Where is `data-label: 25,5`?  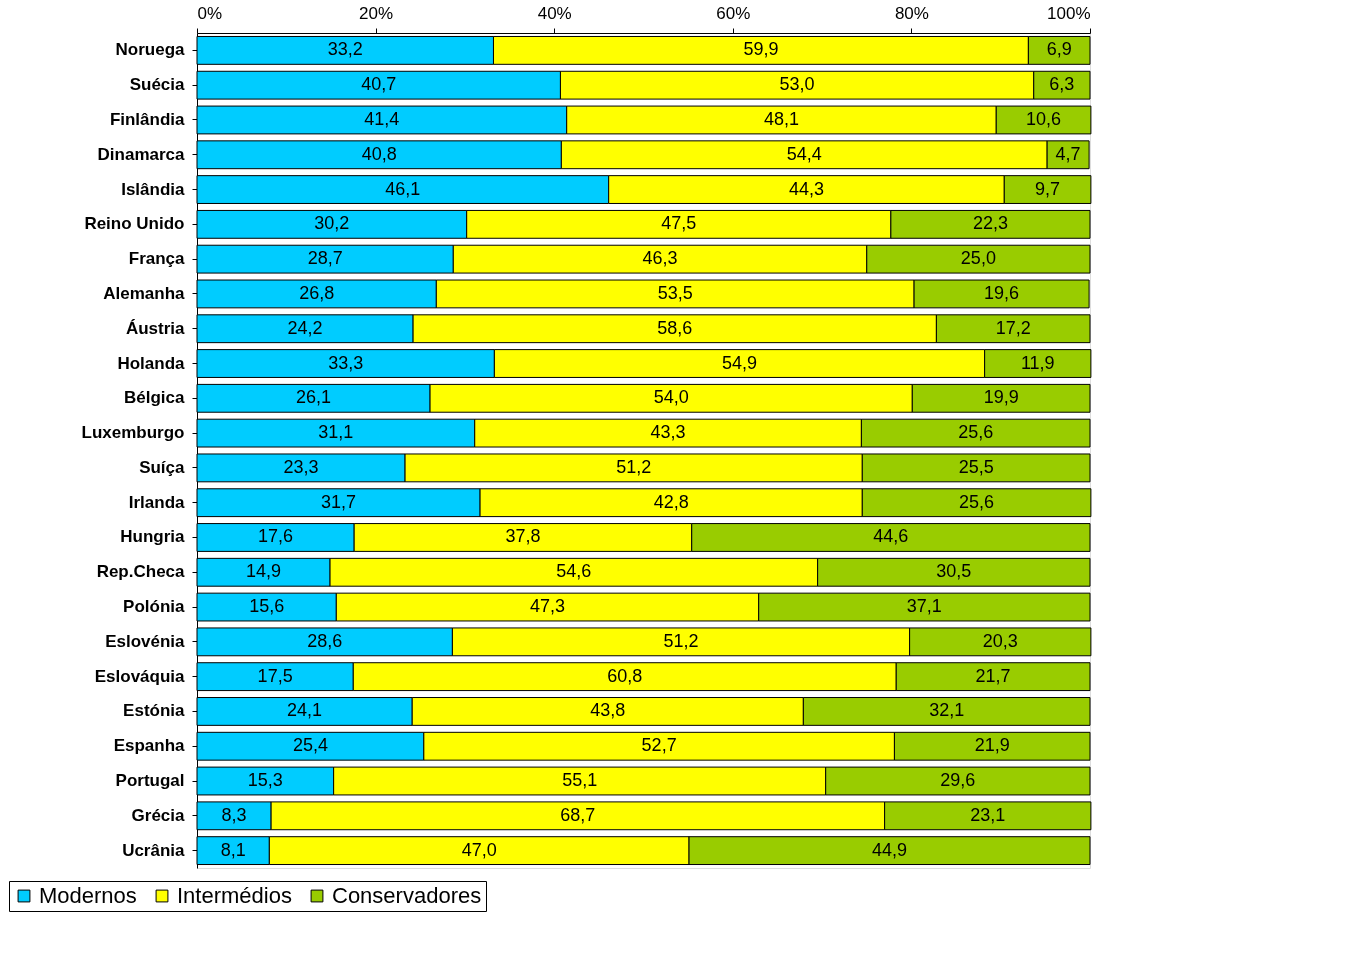
data-label: 25,5 is located at coordinates (976, 466).